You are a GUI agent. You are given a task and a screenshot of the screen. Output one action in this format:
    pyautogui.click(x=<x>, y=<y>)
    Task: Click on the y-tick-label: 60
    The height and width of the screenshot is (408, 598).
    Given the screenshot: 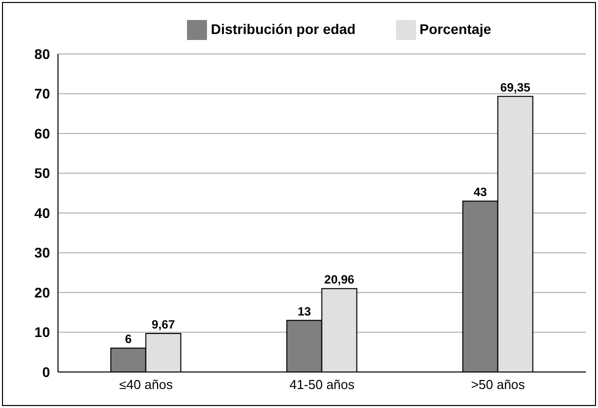 What is the action you would take?
    pyautogui.click(x=42, y=133)
    